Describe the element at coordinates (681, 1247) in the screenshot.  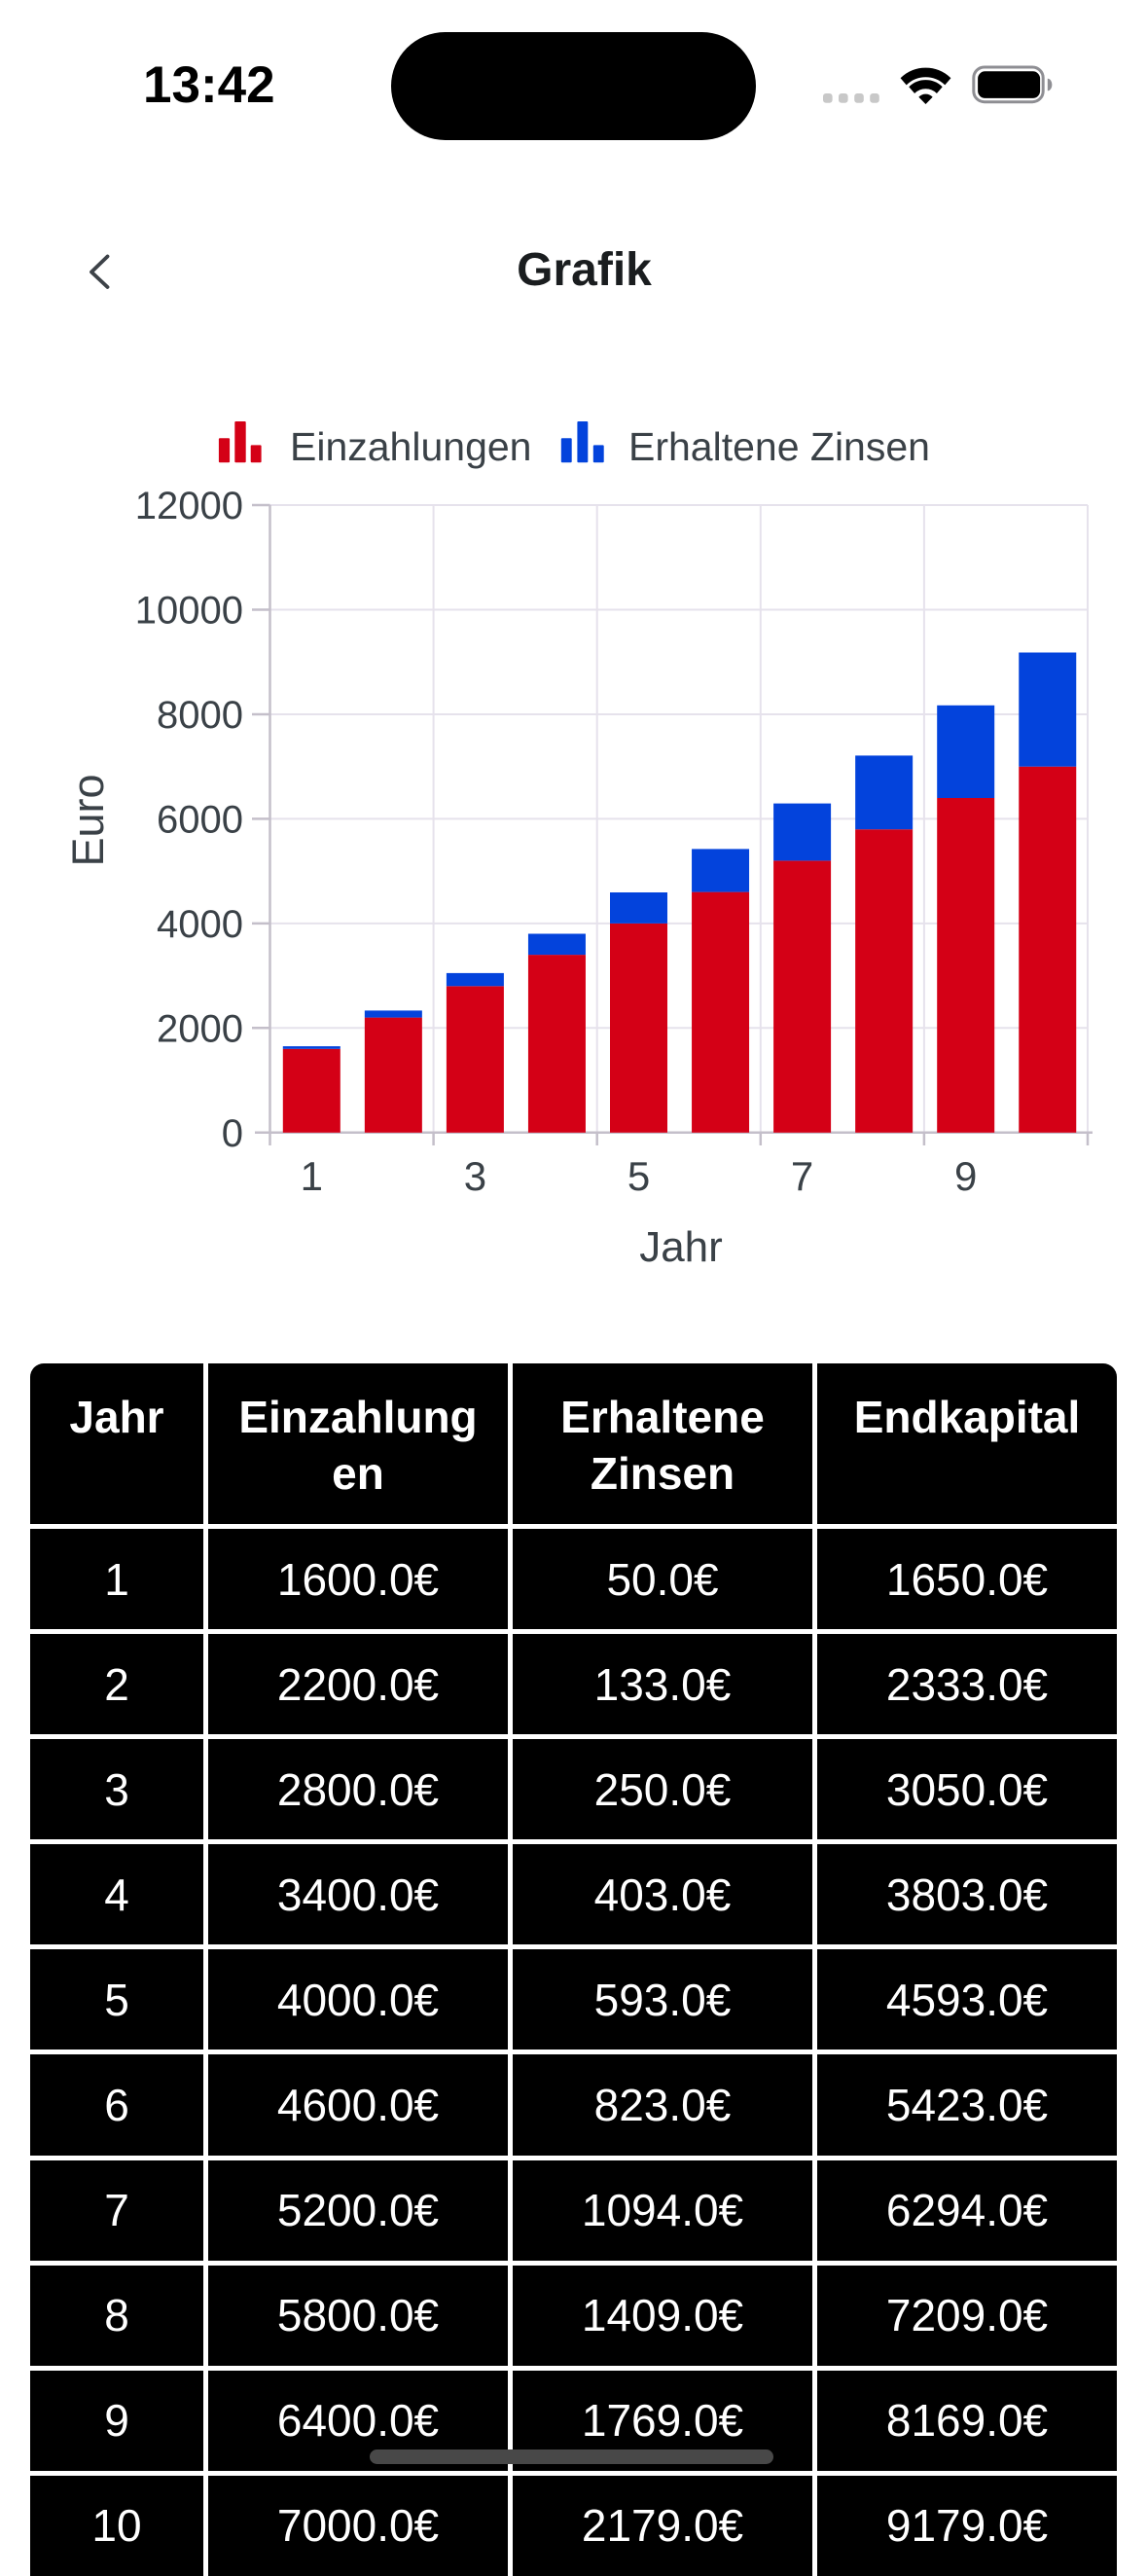
I see `svg-text: Jahr` at that location.